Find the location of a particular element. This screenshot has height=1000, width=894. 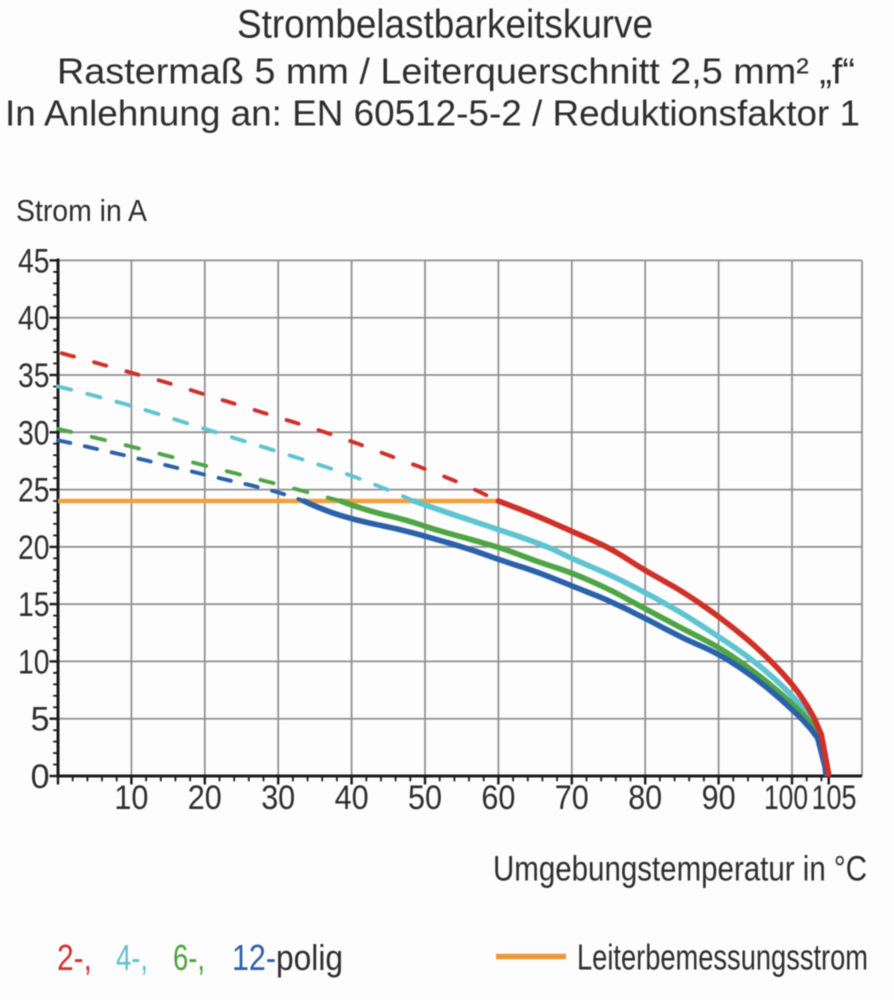

svg-text: 45 is located at coordinates (34, 261).